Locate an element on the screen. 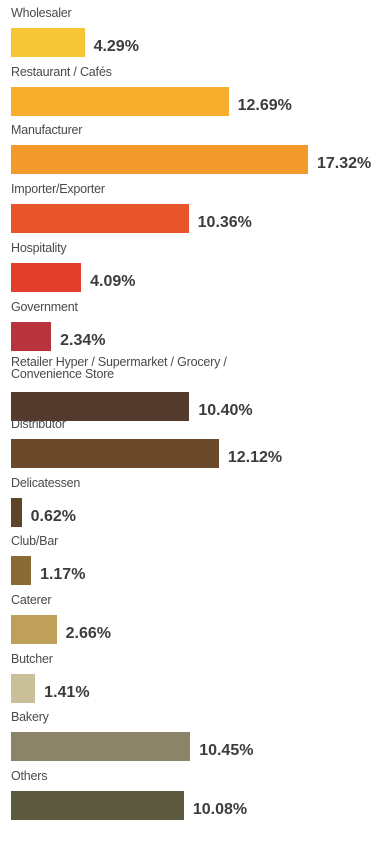  value-label: 4.09% is located at coordinates (113, 281).